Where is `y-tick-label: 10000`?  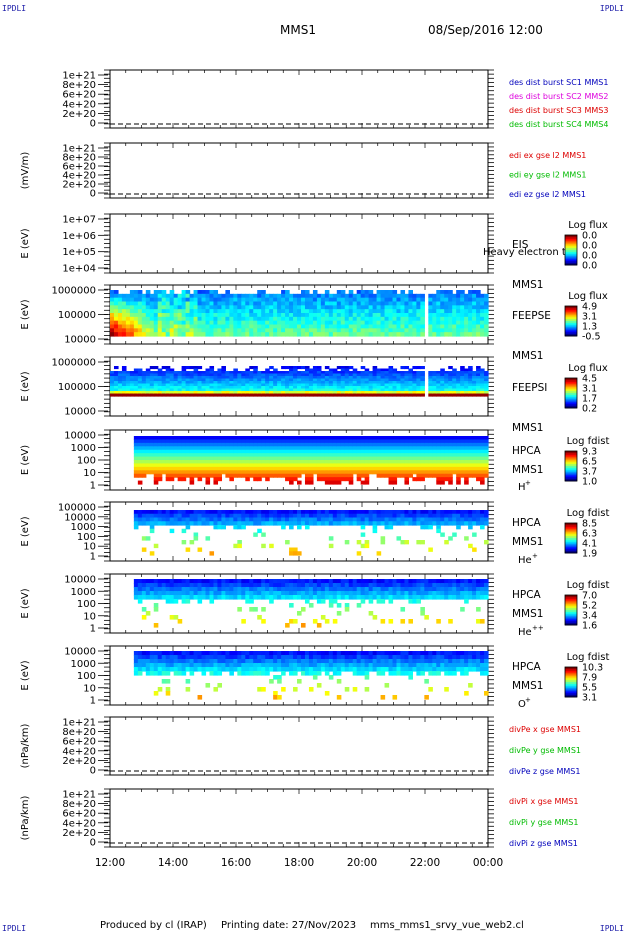
y-tick-label: 10000 is located at coordinates (80, 412).